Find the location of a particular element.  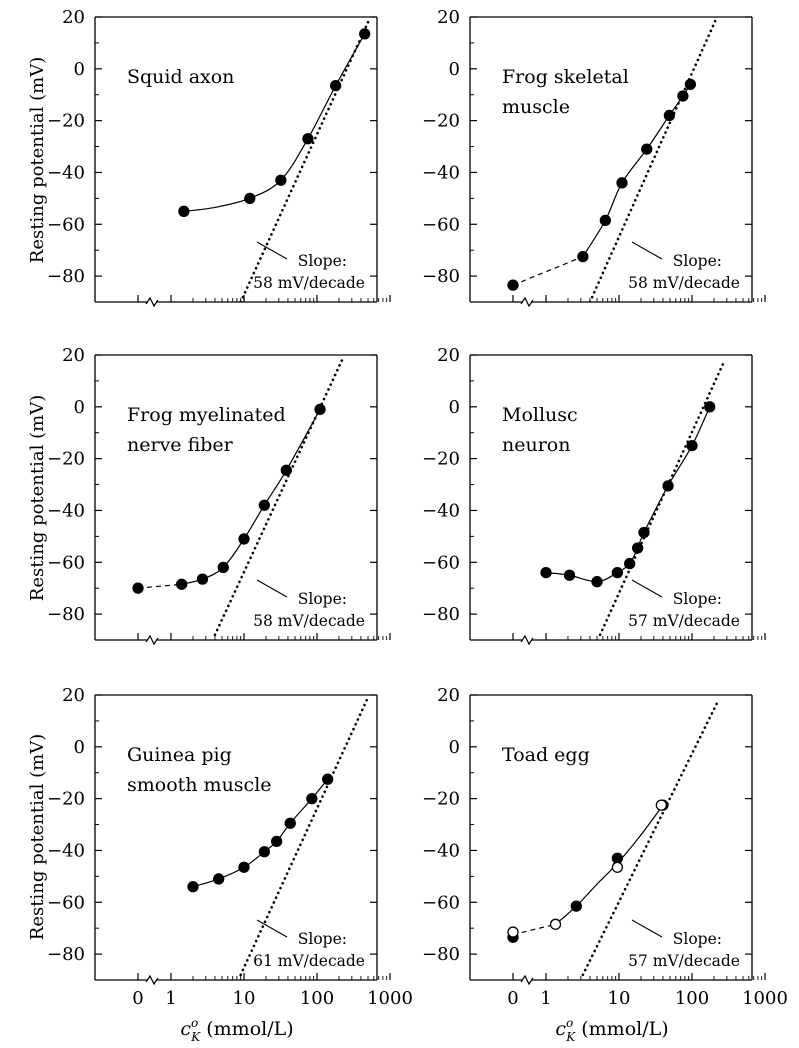

panel-title-line: Toad egg is located at coordinates (546, 755).